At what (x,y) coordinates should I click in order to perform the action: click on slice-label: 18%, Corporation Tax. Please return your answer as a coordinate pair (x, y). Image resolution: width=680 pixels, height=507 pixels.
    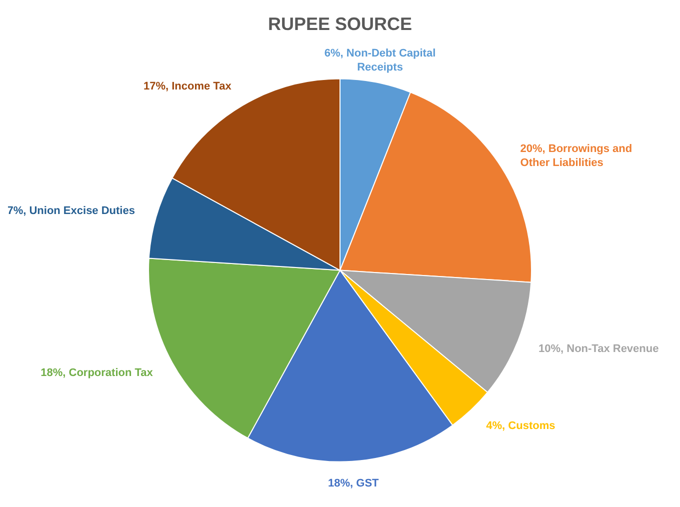
    Looking at the image, I should click on (97, 373).